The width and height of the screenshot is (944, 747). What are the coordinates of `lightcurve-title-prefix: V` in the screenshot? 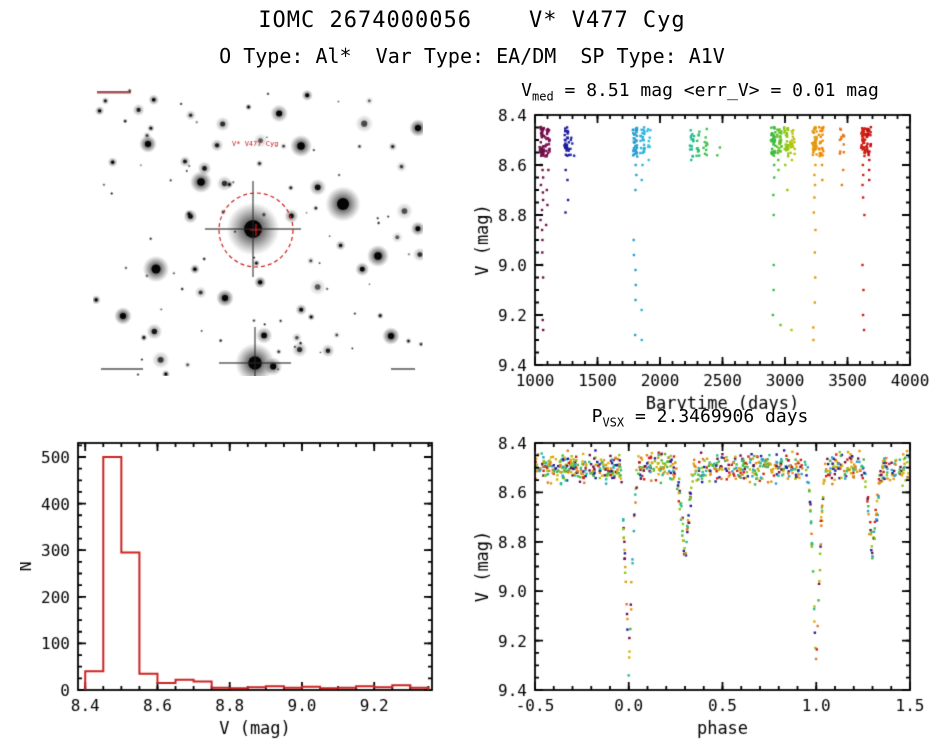 It's located at (527, 90).